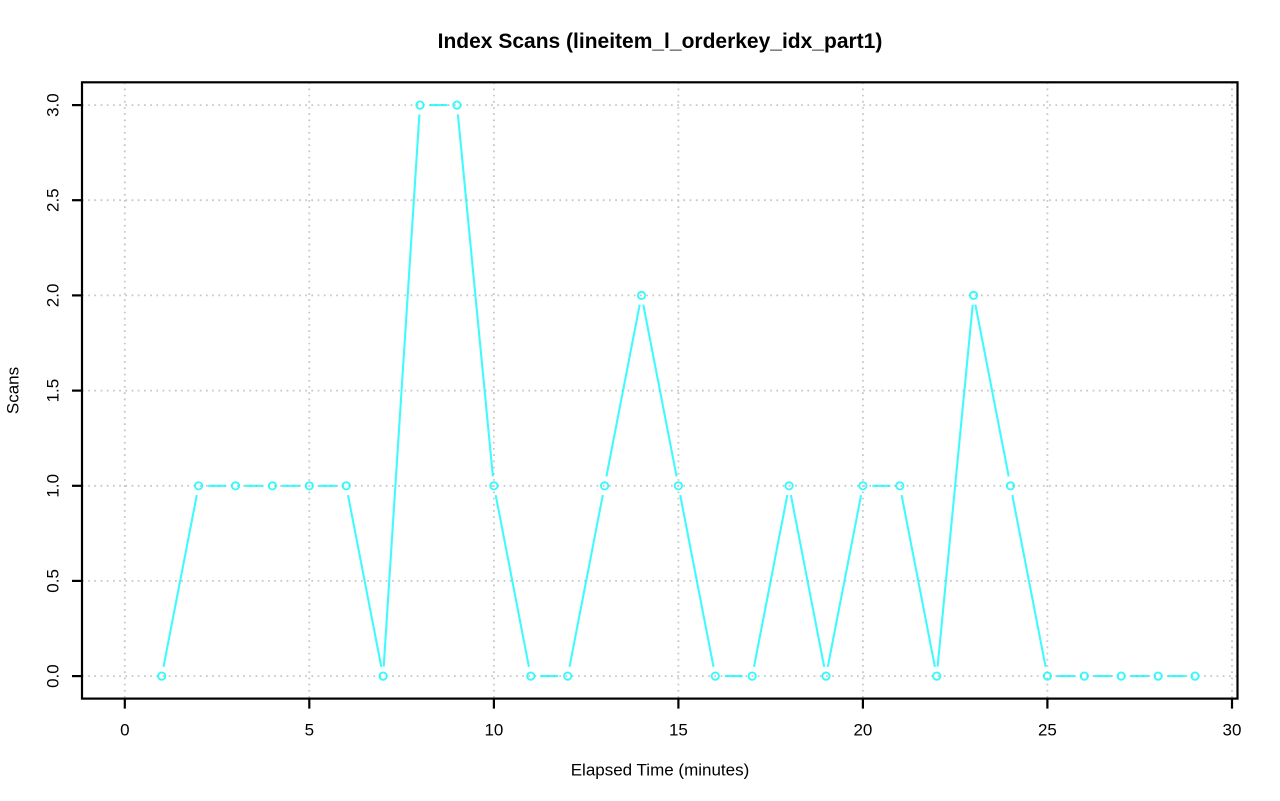  I want to click on svg-text: 30, so click(1232, 730).